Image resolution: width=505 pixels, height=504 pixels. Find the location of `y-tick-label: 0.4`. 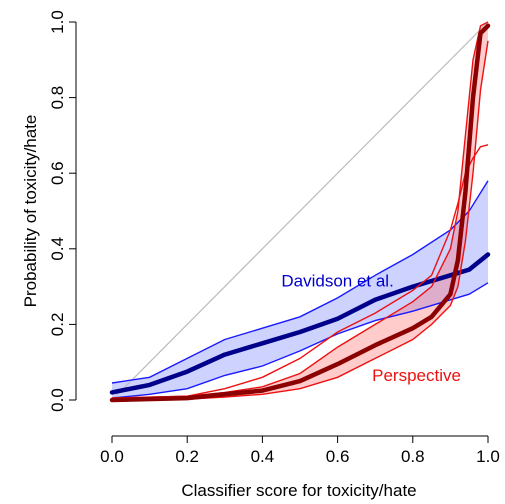

y-tick-label: 0.4 is located at coordinates (57, 249).